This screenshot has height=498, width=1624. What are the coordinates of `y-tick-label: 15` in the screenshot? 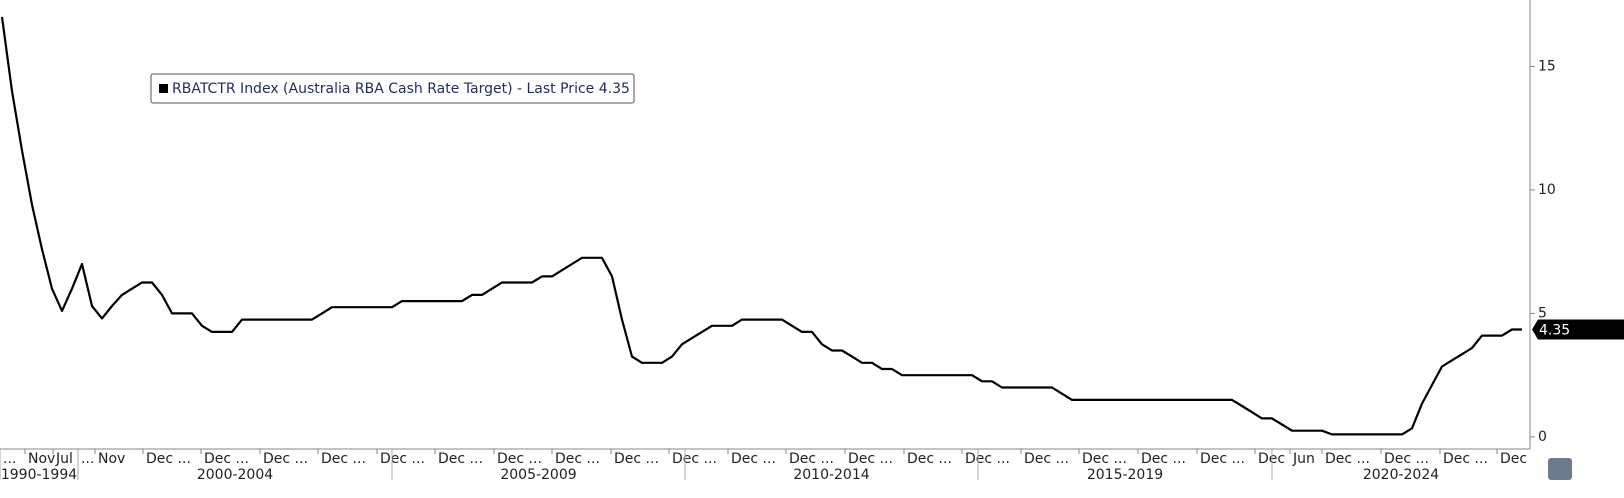 It's located at (1547, 66).